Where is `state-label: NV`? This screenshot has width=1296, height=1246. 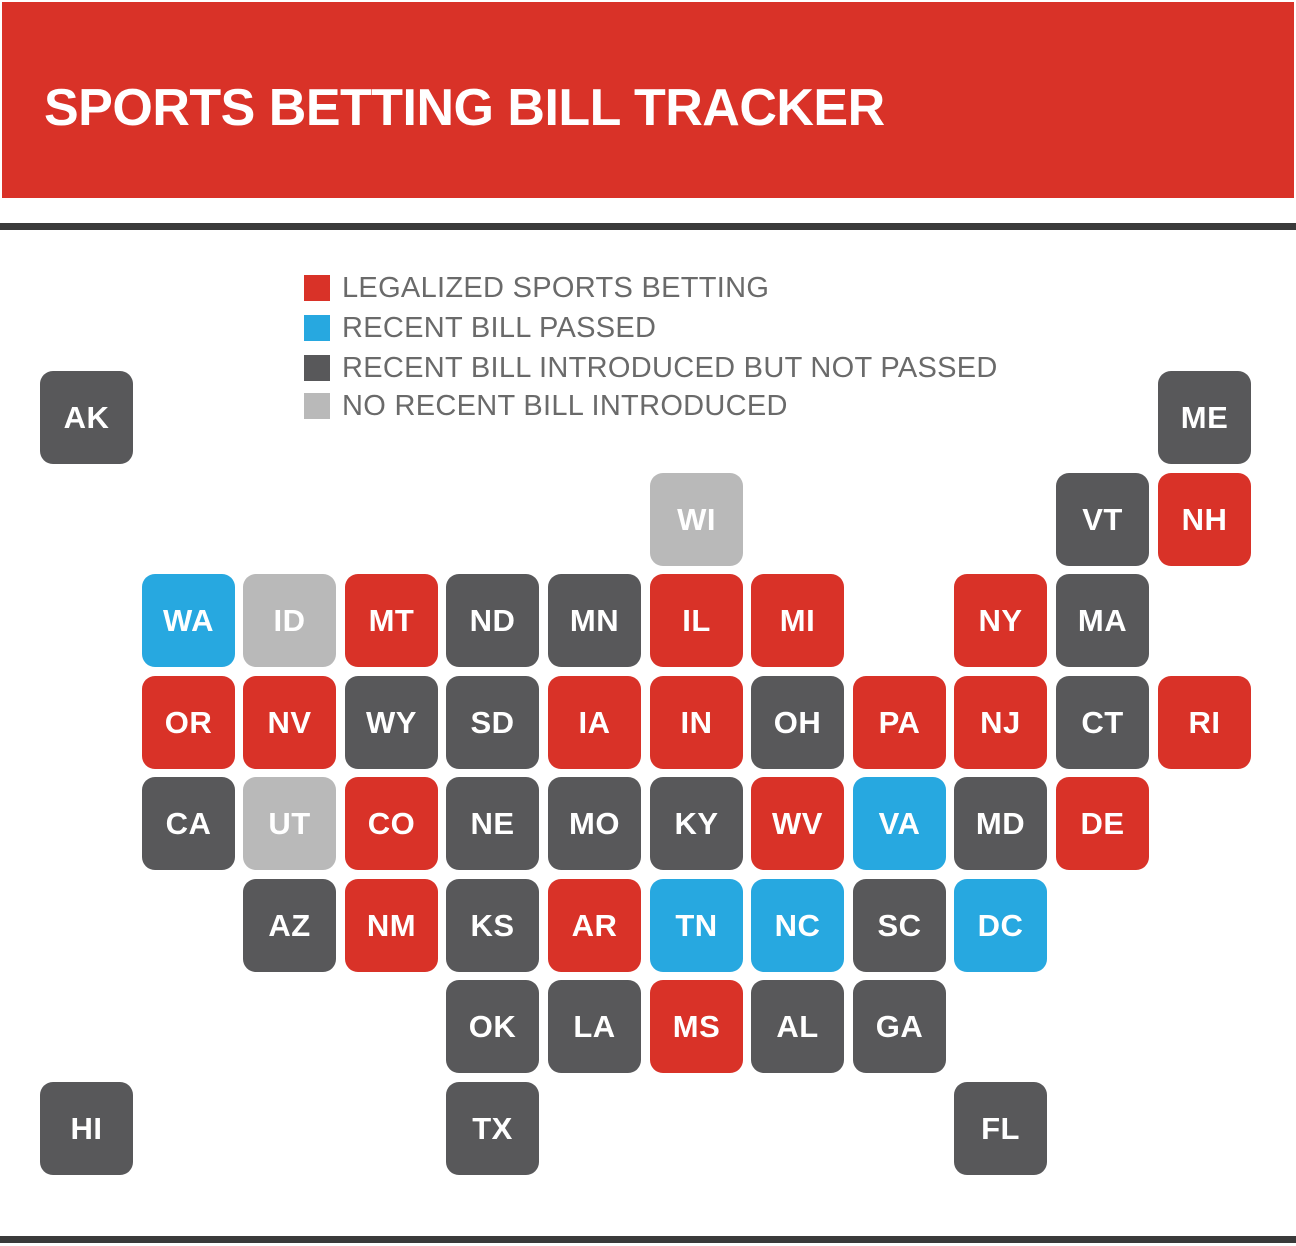 state-label: NV is located at coordinates (289, 722).